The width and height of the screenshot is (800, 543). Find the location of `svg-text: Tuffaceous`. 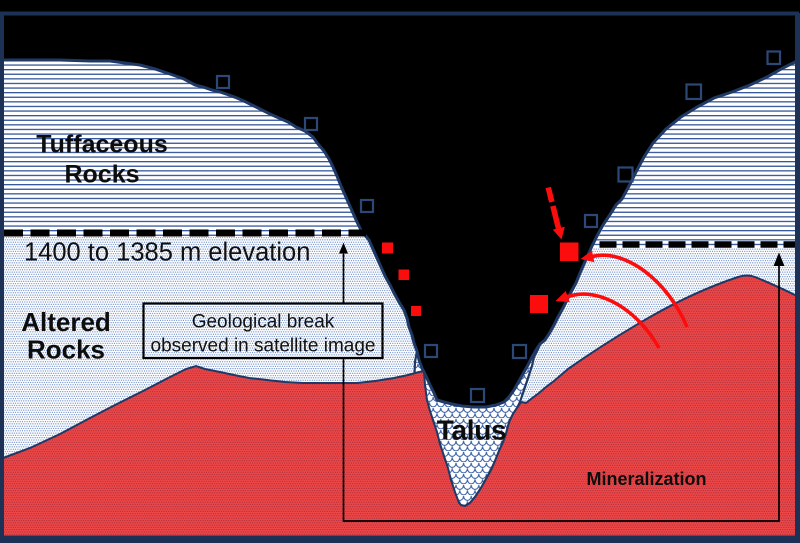

svg-text: Tuffaceous is located at coordinates (102, 145).